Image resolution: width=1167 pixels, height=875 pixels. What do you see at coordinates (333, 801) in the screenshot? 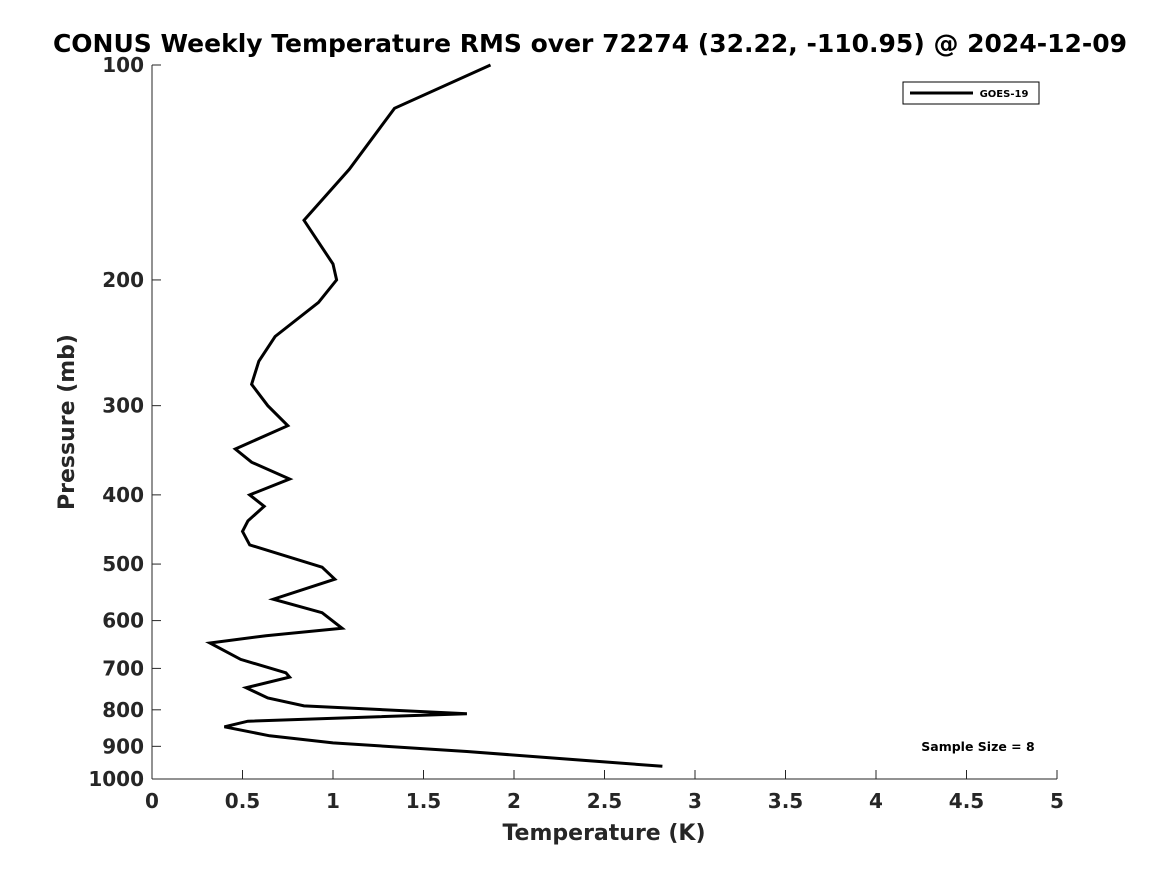
I see `x-tick-label: 1` at bounding box center [333, 801].